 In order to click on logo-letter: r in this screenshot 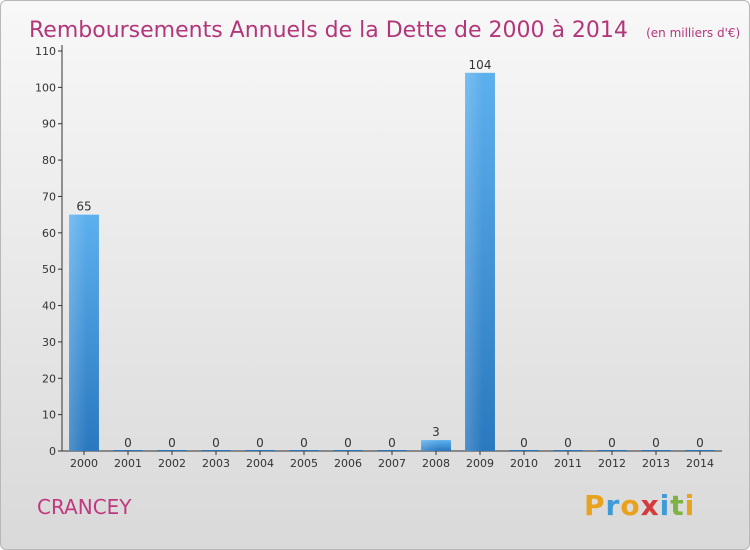, I will do `click(613, 505)`.